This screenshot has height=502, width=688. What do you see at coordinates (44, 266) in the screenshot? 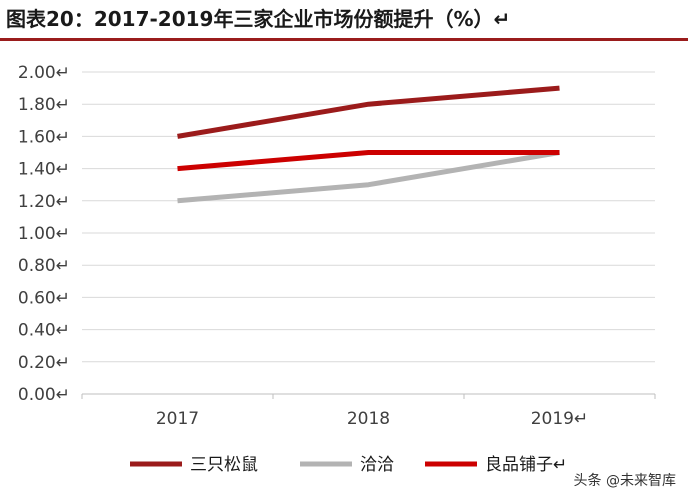
I see `y-tick-label: 0.80↵` at bounding box center [44, 266].